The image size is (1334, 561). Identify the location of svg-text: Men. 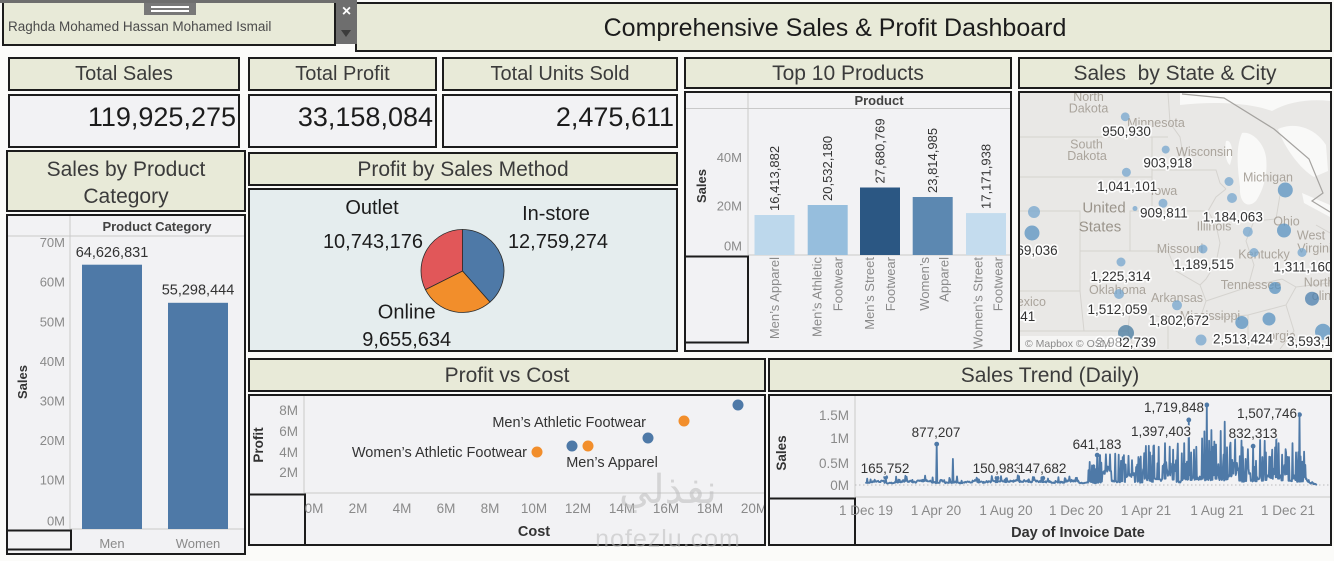
(111, 543).